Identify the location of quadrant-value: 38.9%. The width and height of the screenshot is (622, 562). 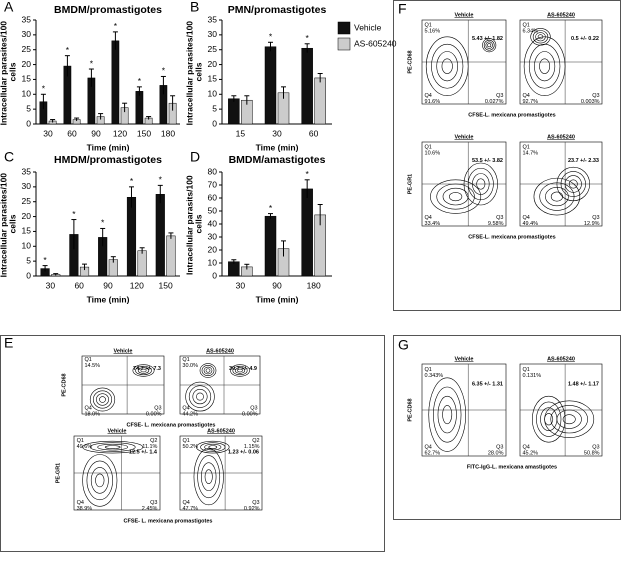
(85, 509).